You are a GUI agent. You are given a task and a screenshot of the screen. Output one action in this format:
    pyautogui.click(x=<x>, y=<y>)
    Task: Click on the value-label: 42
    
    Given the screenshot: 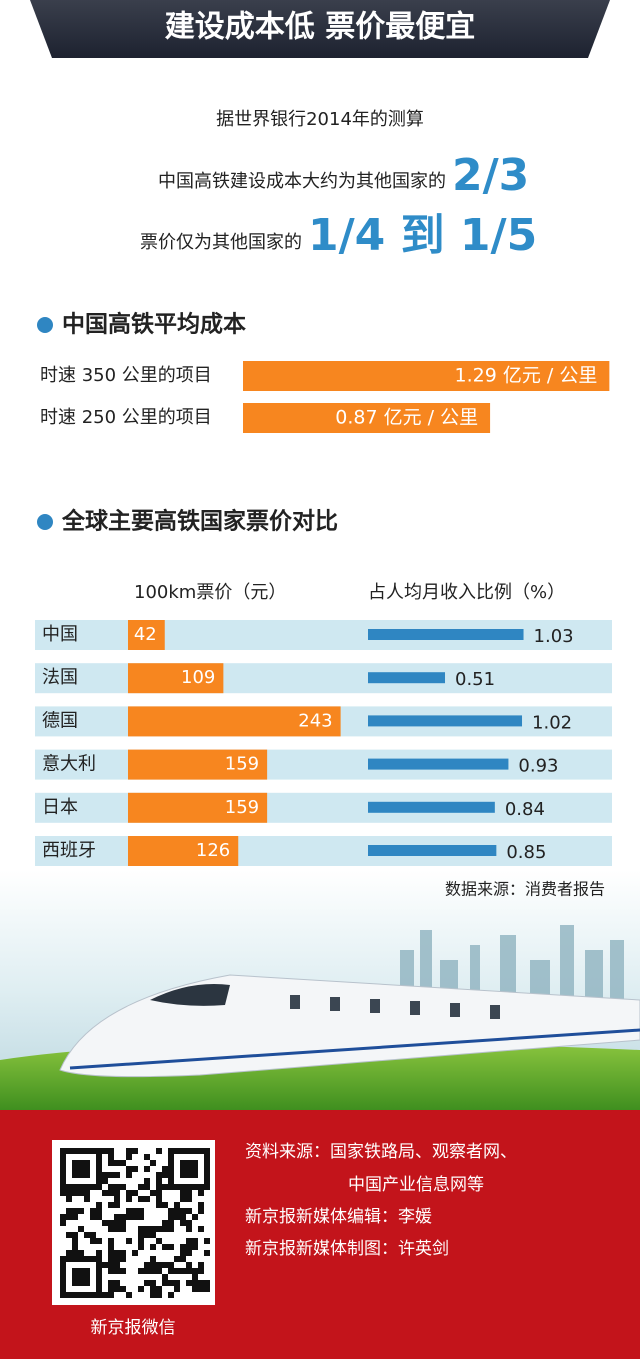 What is the action you would take?
    pyautogui.click(x=145, y=634)
    